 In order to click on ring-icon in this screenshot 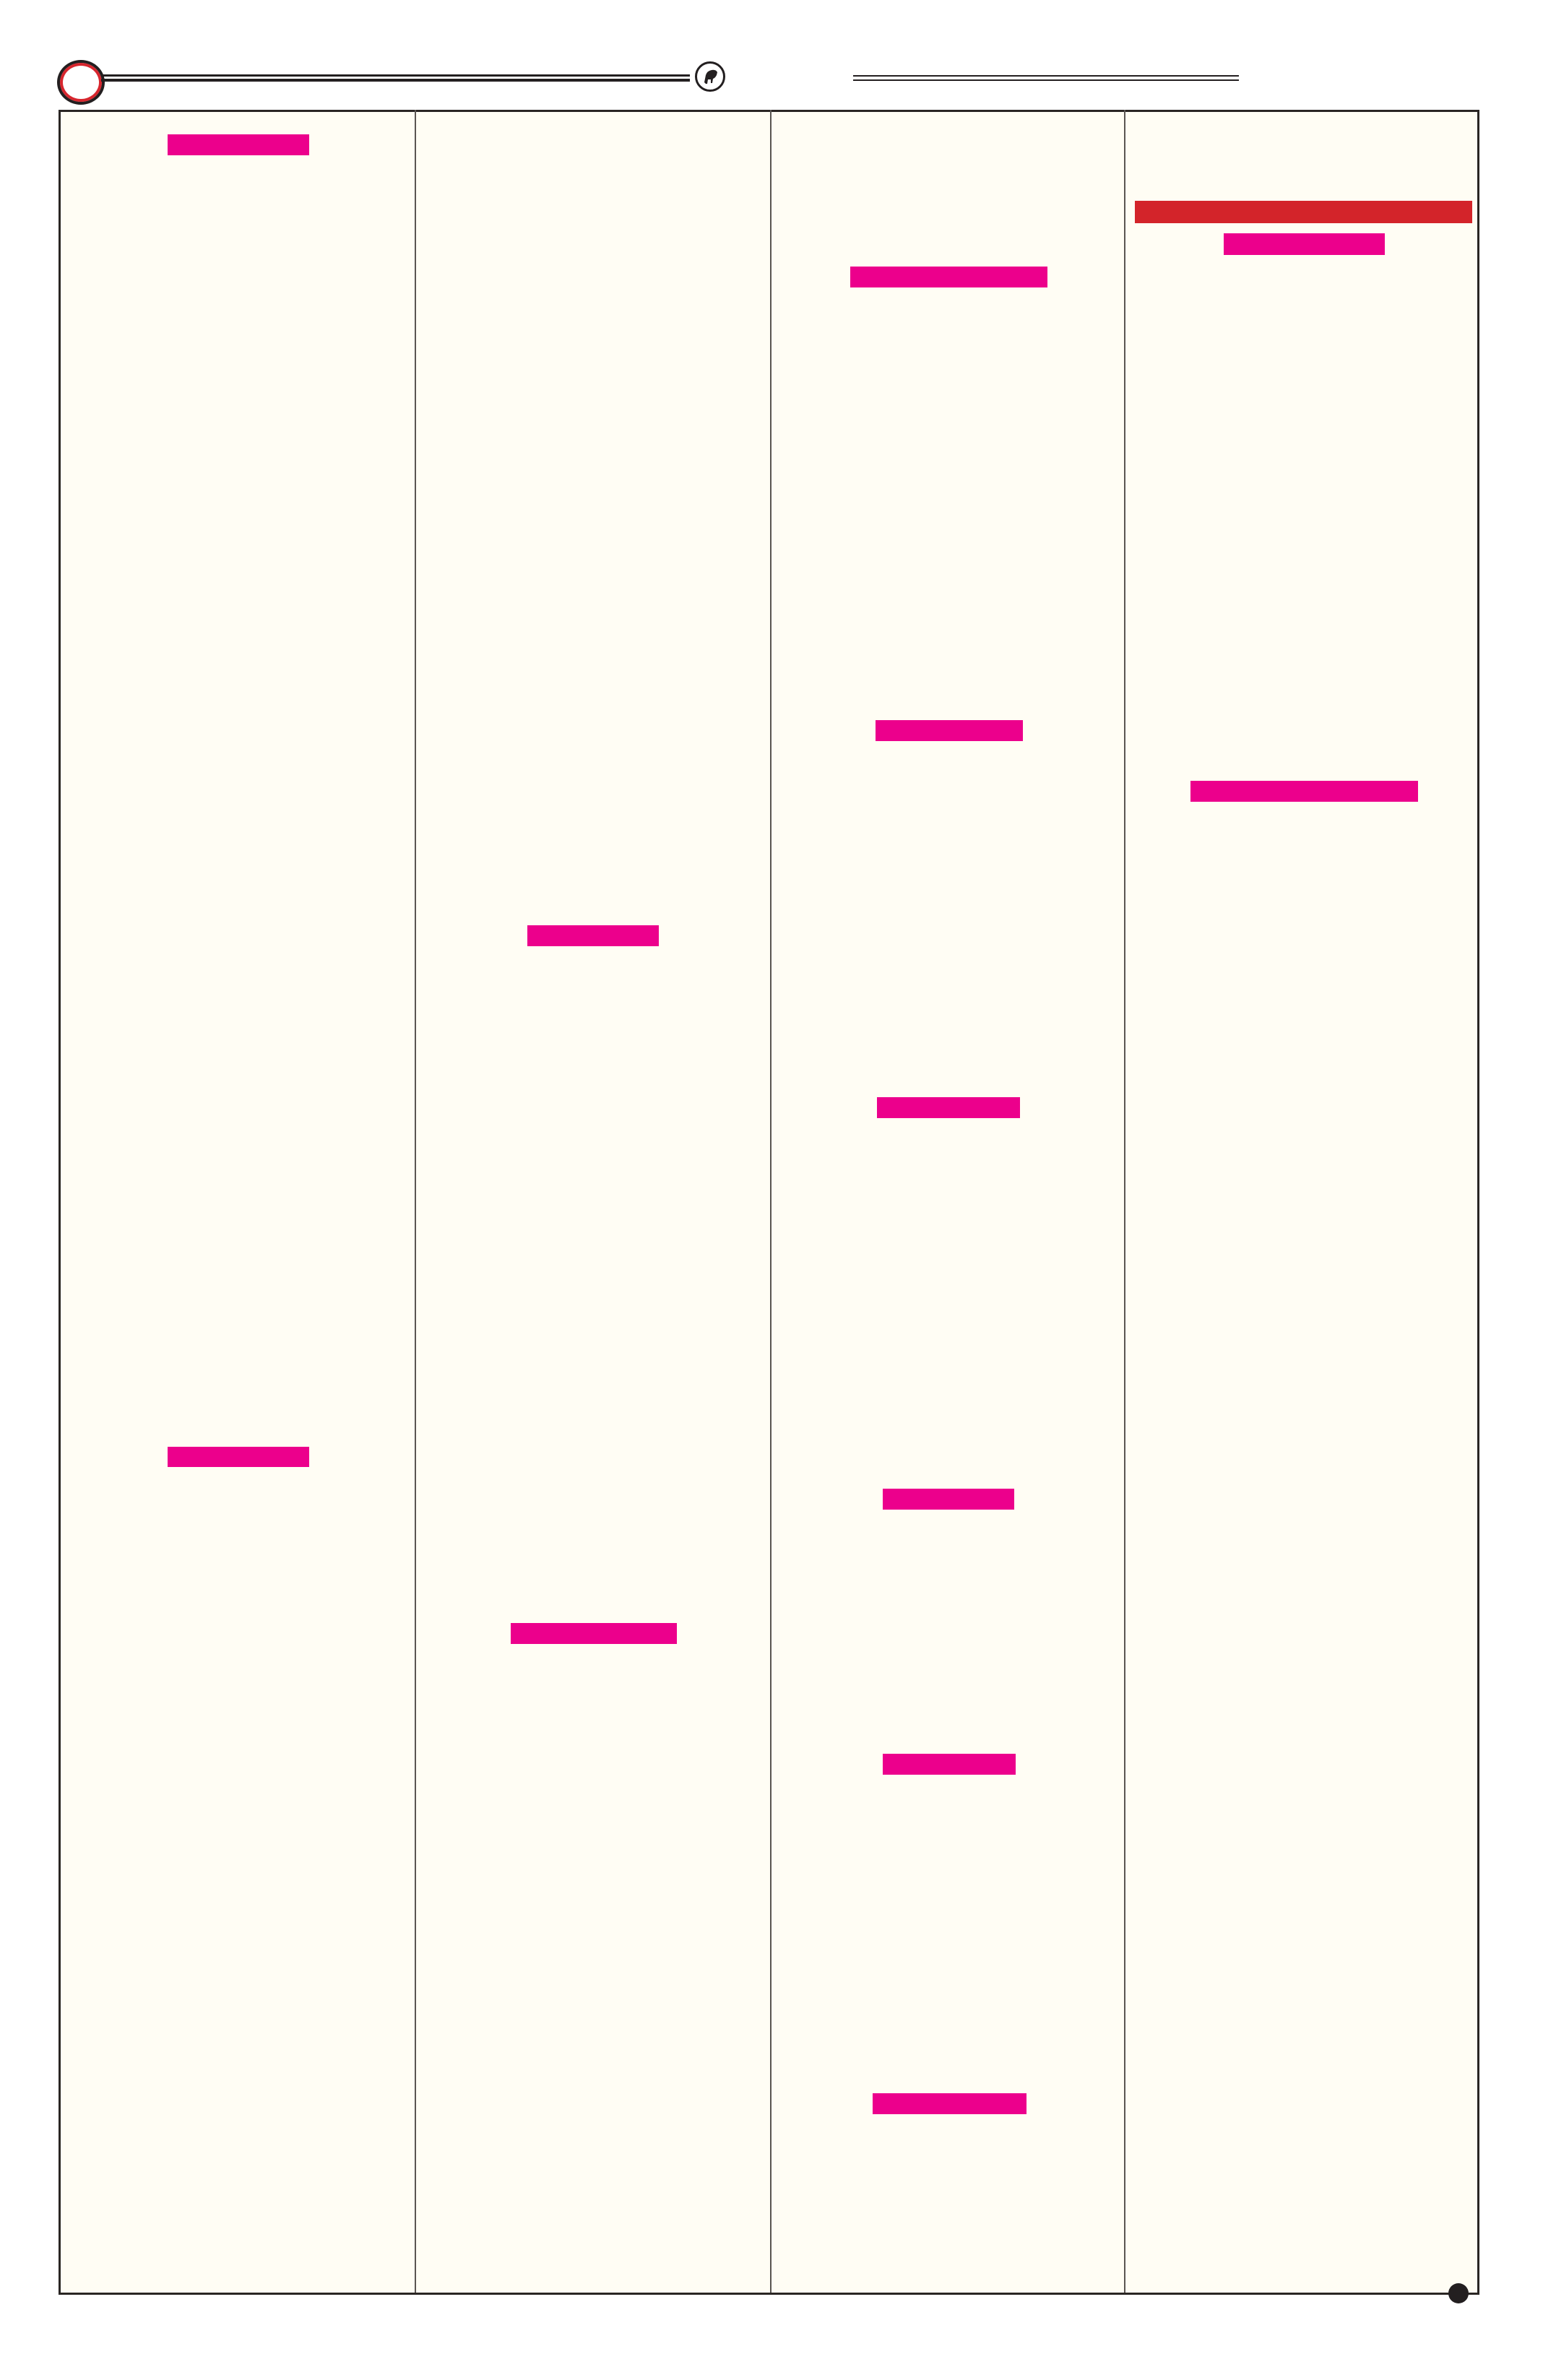, I will do `click(81, 82)`.